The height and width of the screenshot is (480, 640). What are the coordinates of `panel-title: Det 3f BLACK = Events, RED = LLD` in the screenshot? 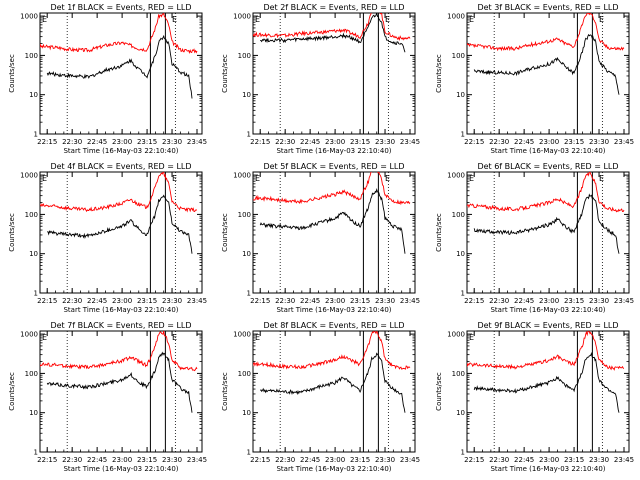 It's located at (547, 7).